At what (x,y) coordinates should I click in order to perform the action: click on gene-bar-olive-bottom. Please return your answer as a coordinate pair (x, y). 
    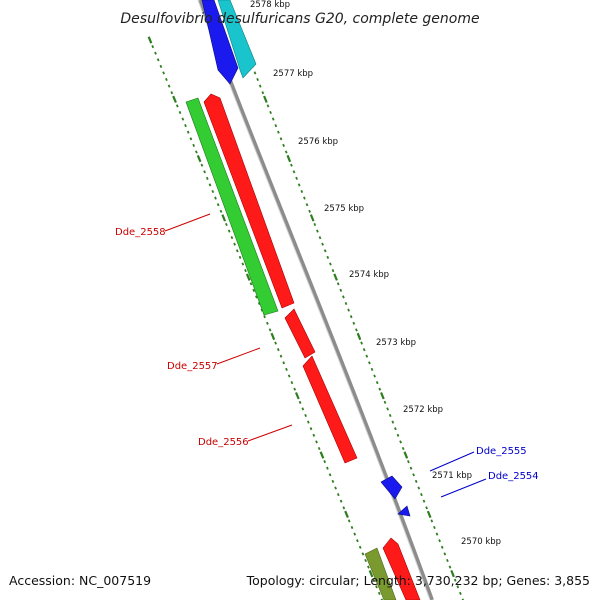
    Looking at the image, I should click on (380, 573).